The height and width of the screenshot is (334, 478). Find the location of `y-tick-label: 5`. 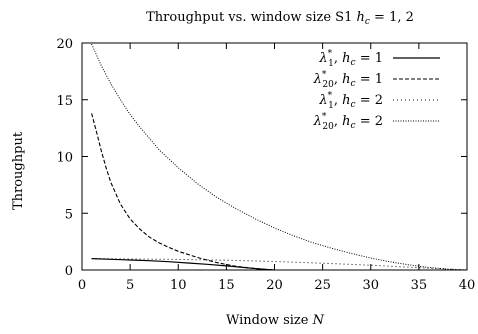

y-tick-label: 5 is located at coordinates (69, 214).